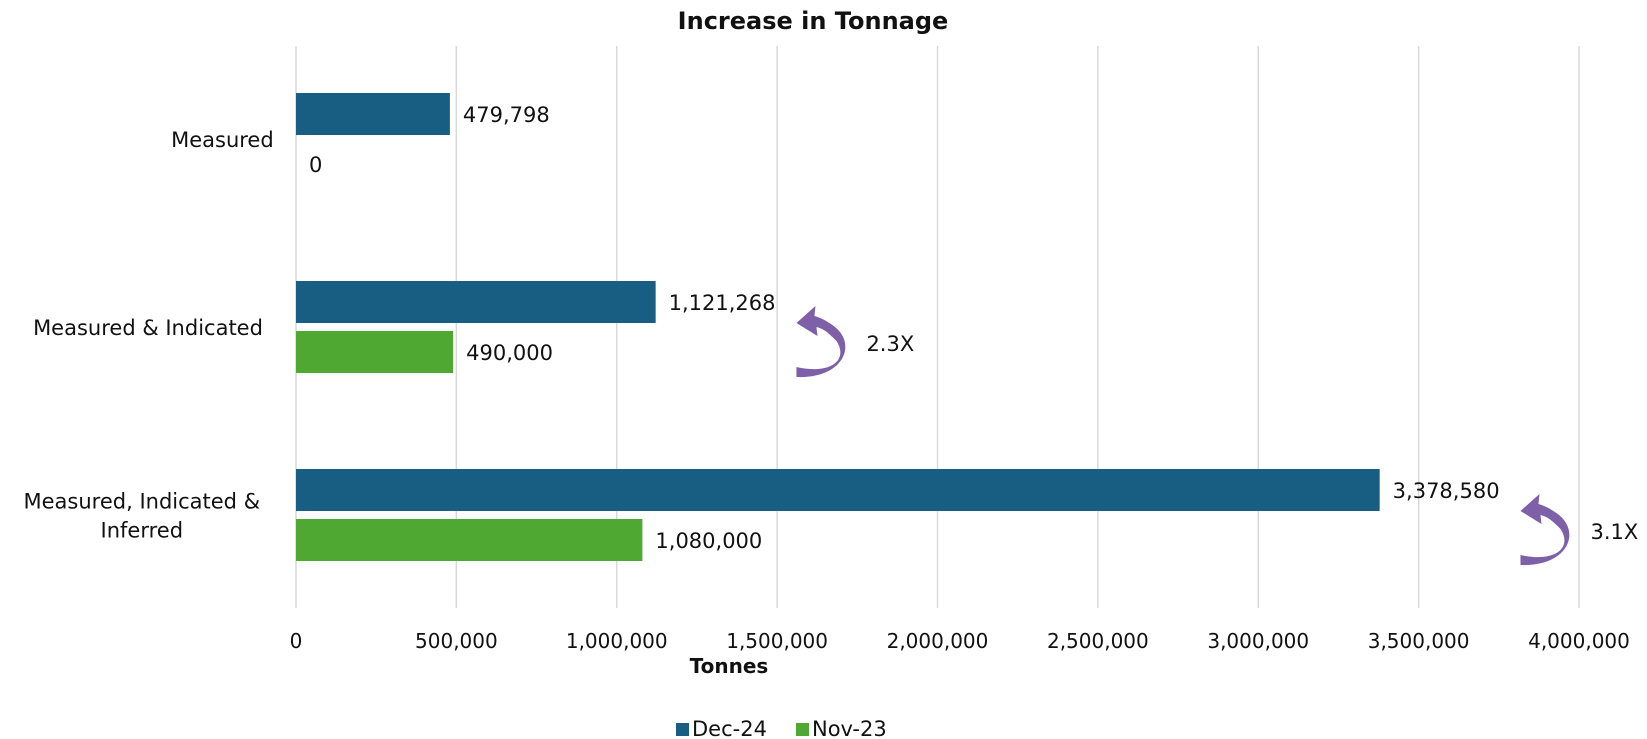  What do you see at coordinates (296, 641) in the screenshot?
I see `x-tick-label: 0` at bounding box center [296, 641].